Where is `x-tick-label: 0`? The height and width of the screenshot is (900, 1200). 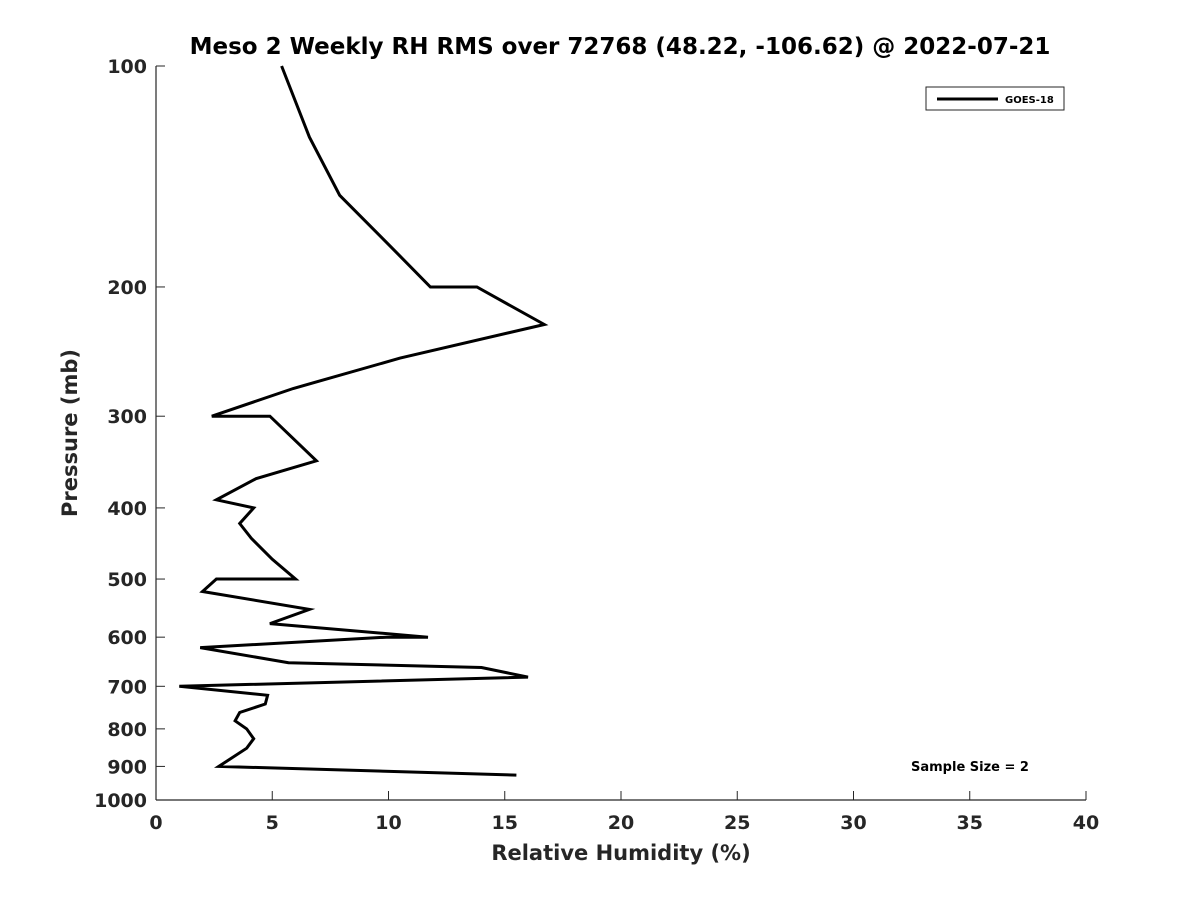 x-tick-label: 0 is located at coordinates (155, 823).